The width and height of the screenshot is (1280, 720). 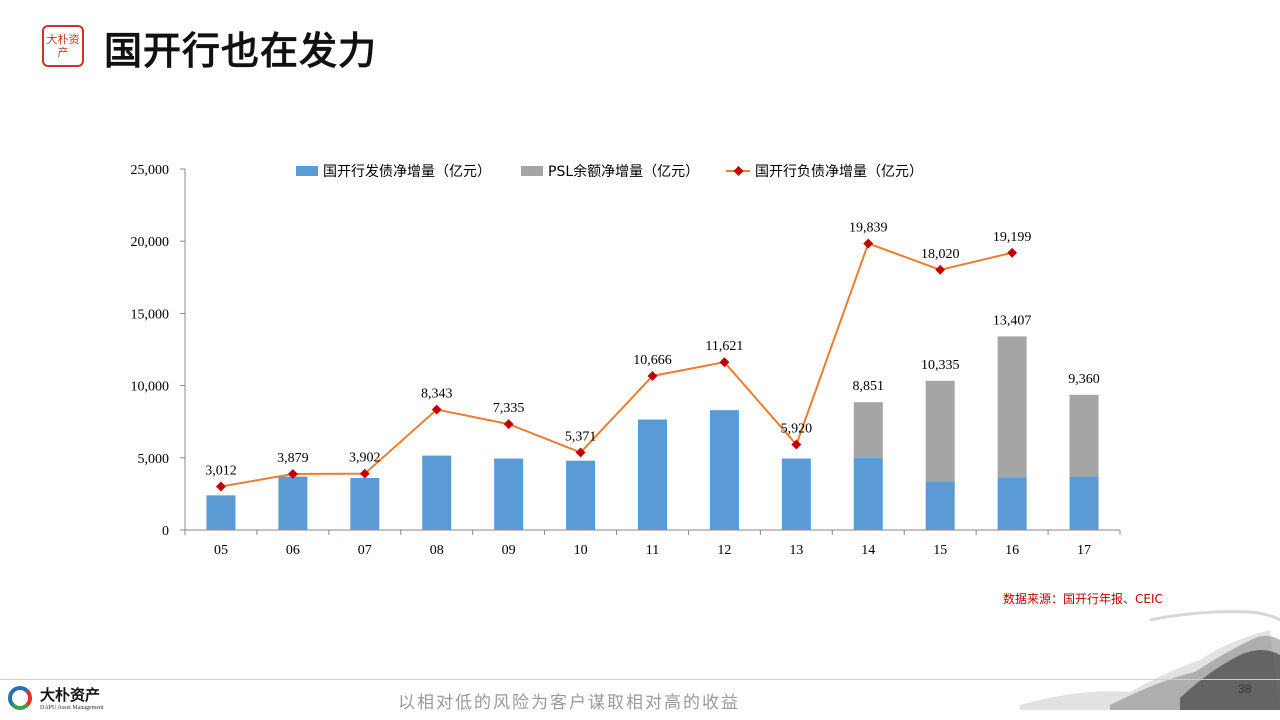 I want to click on line-data-label: 19,199, so click(x=1012, y=237).